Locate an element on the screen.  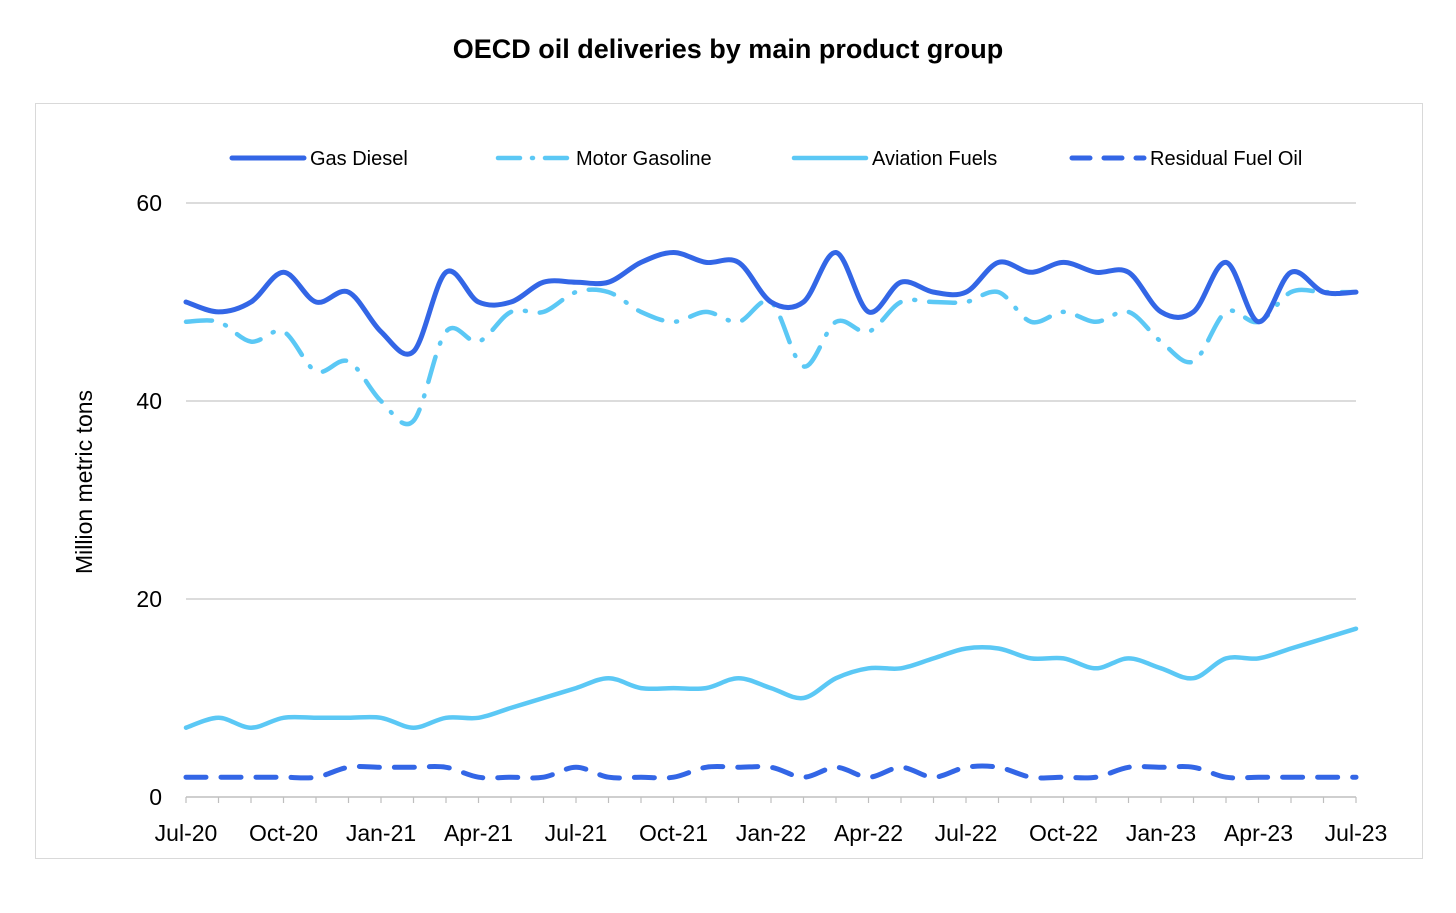
x-tick-label: Jul-20 is located at coordinates (186, 833).